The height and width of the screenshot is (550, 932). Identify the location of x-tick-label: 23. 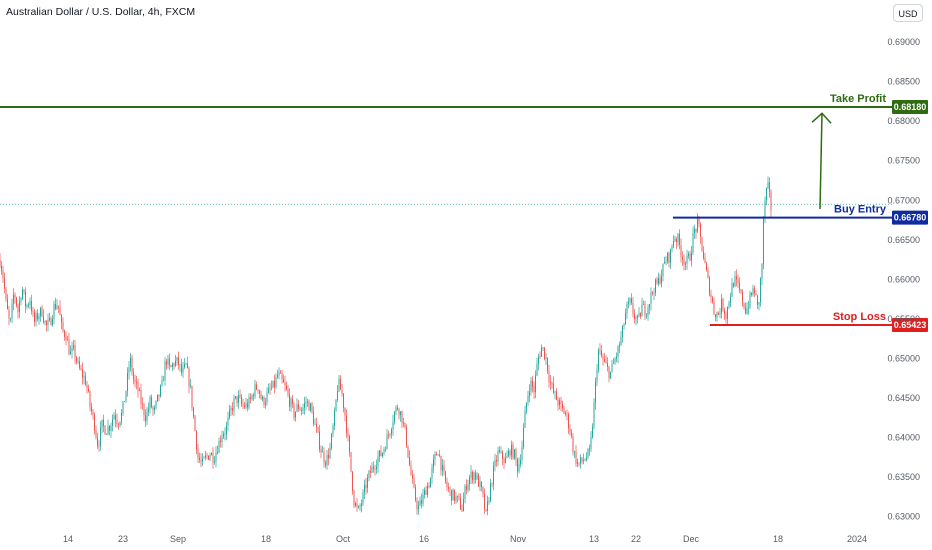
(123, 539).